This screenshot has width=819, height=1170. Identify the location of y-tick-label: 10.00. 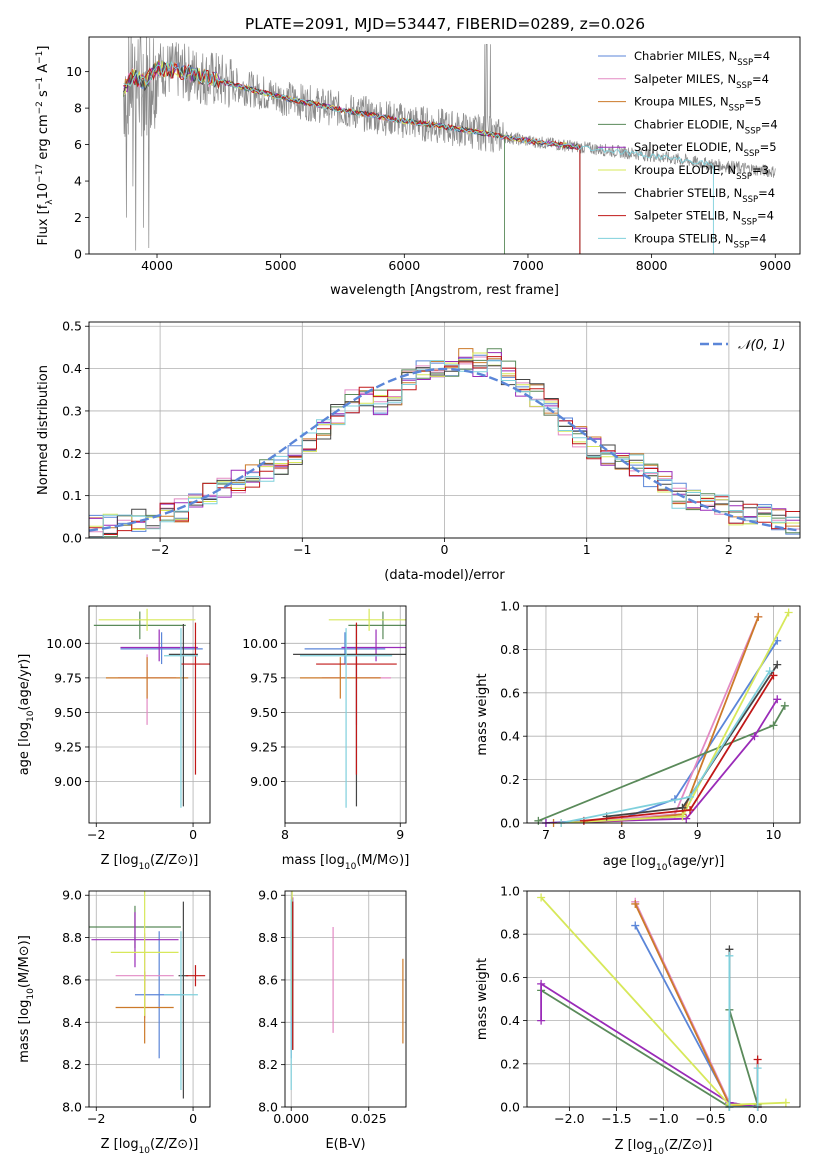
(64, 643).